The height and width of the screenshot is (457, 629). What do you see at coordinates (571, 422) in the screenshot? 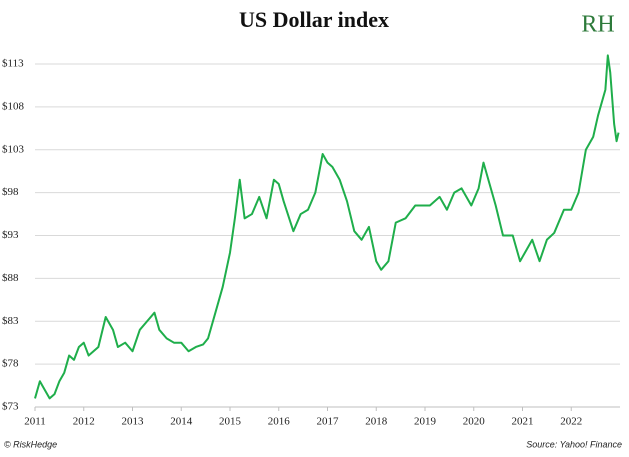
I see `x-tick-label: 2022` at bounding box center [571, 422].